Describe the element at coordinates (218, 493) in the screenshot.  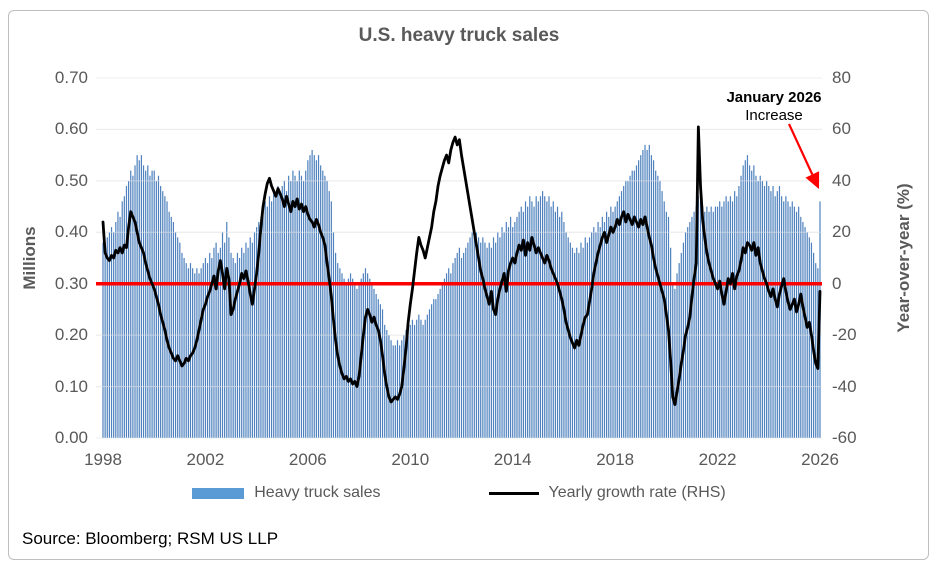
I see `bar-swatch-icon` at that location.